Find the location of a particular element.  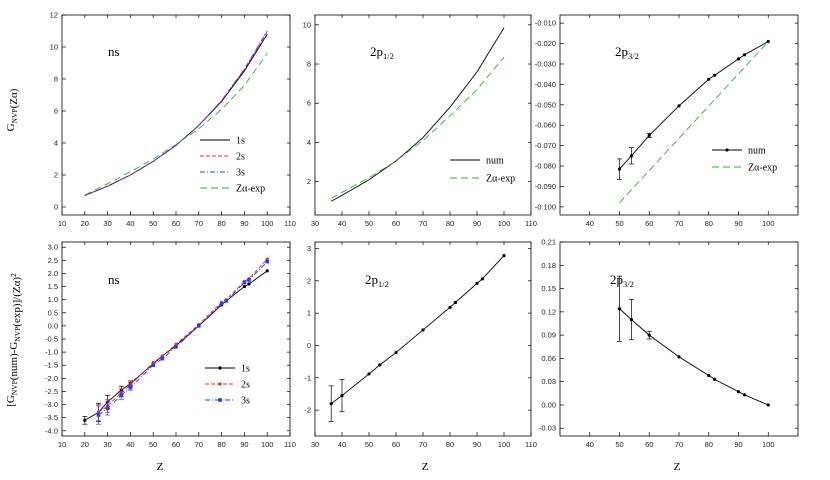

series-num is located at coordinates (693, 109).